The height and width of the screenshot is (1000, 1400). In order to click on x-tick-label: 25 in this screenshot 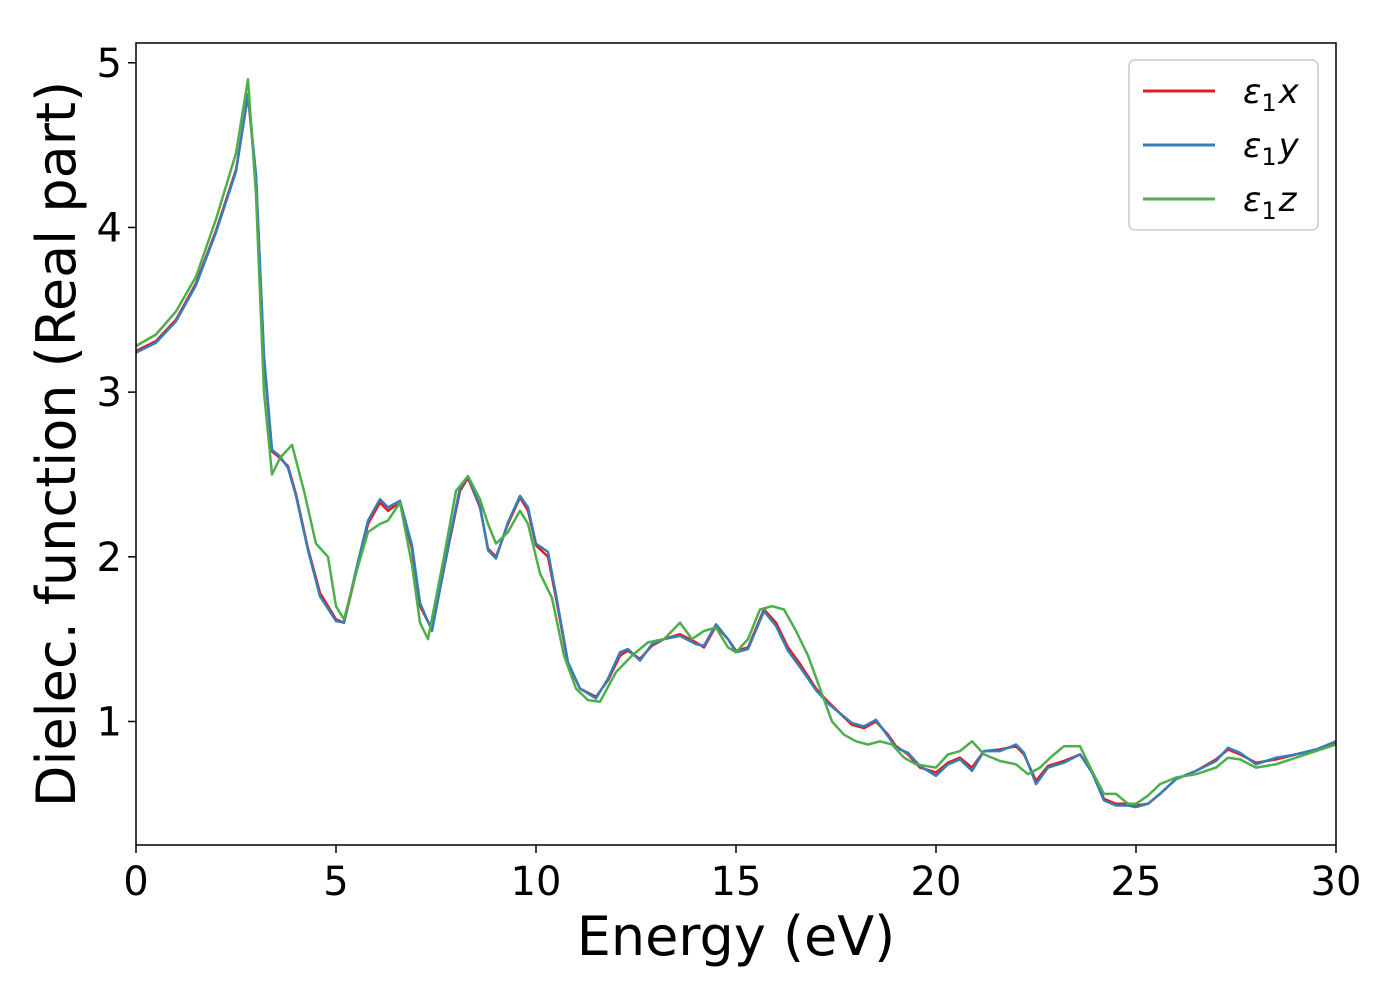, I will do `click(1136, 882)`.